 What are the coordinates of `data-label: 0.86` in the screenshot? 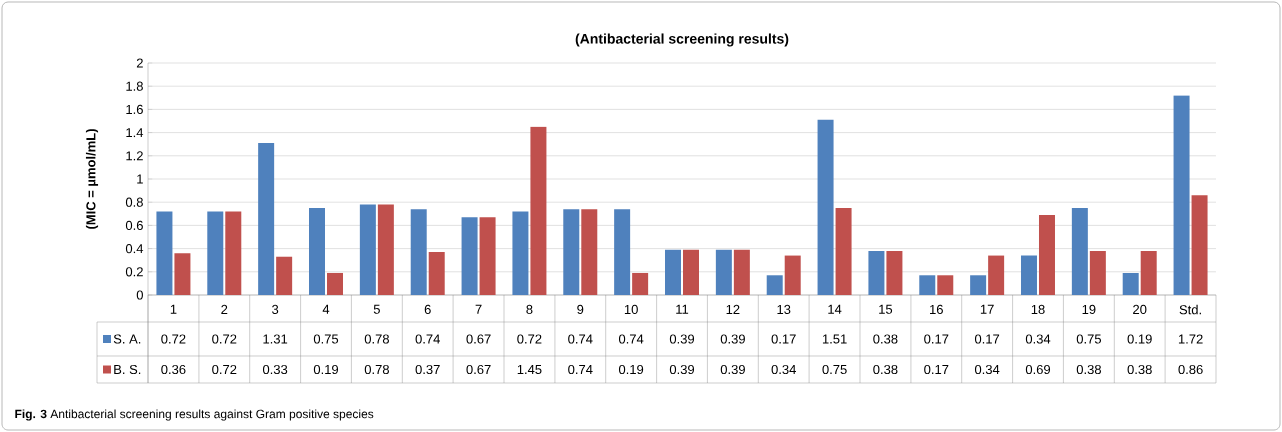 It's located at (1190, 369).